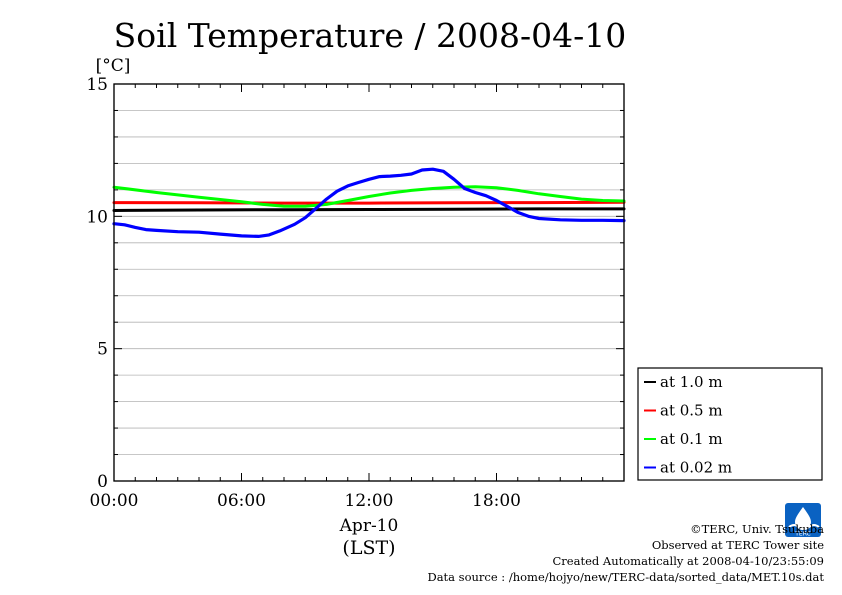 The width and height of the screenshot is (842, 595). Describe the element at coordinates (97, 217) in the screenshot. I see `y-tick-label: 10` at that location.